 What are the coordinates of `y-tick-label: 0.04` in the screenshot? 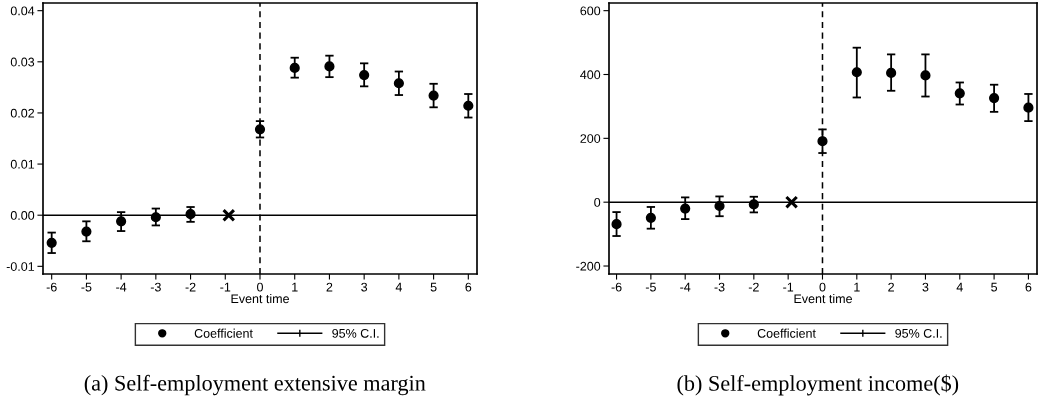 It's located at (22, 11).